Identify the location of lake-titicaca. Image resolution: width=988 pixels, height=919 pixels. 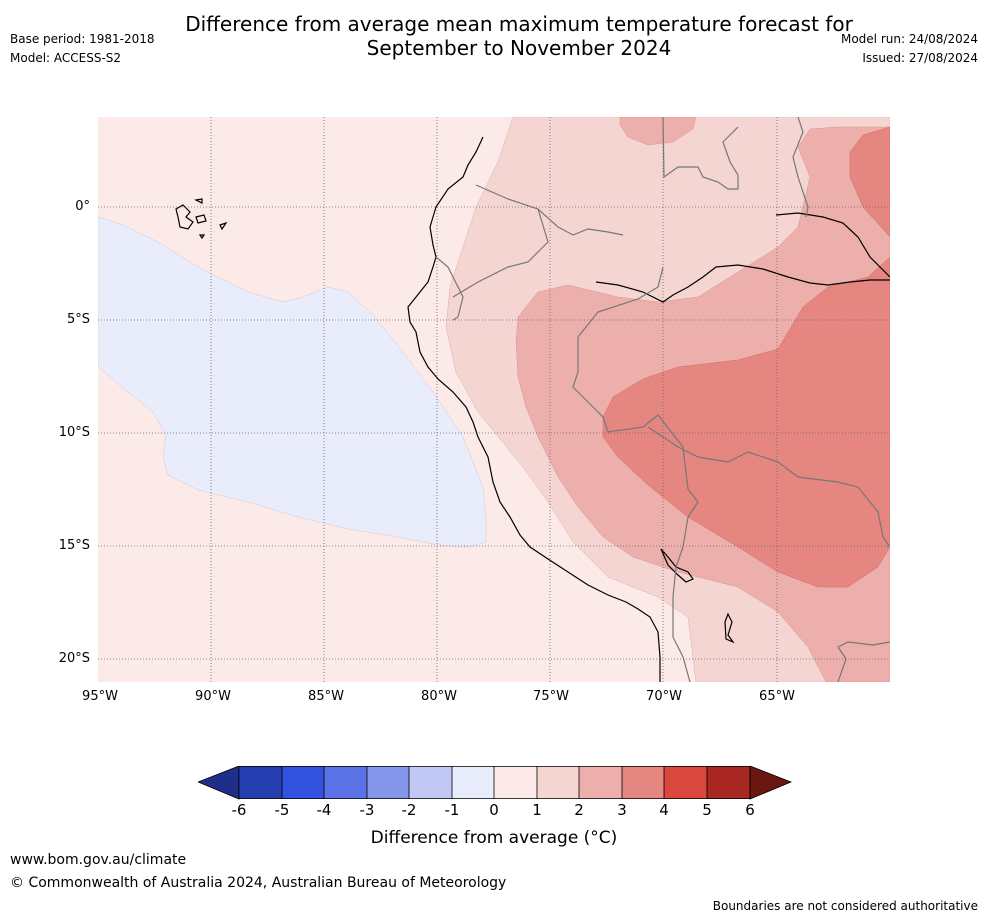
(677, 565).